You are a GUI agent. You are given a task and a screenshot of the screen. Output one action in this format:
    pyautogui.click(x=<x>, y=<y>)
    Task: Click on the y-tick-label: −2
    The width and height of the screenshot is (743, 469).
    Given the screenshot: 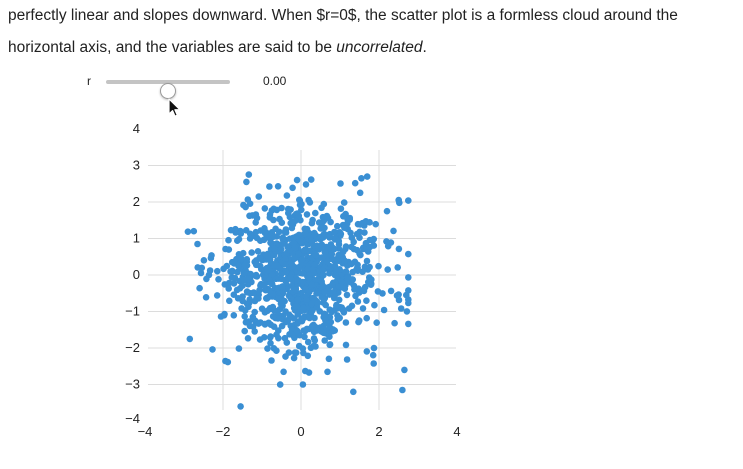 What is the action you would take?
    pyautogui.click(x=132, y=347)
    